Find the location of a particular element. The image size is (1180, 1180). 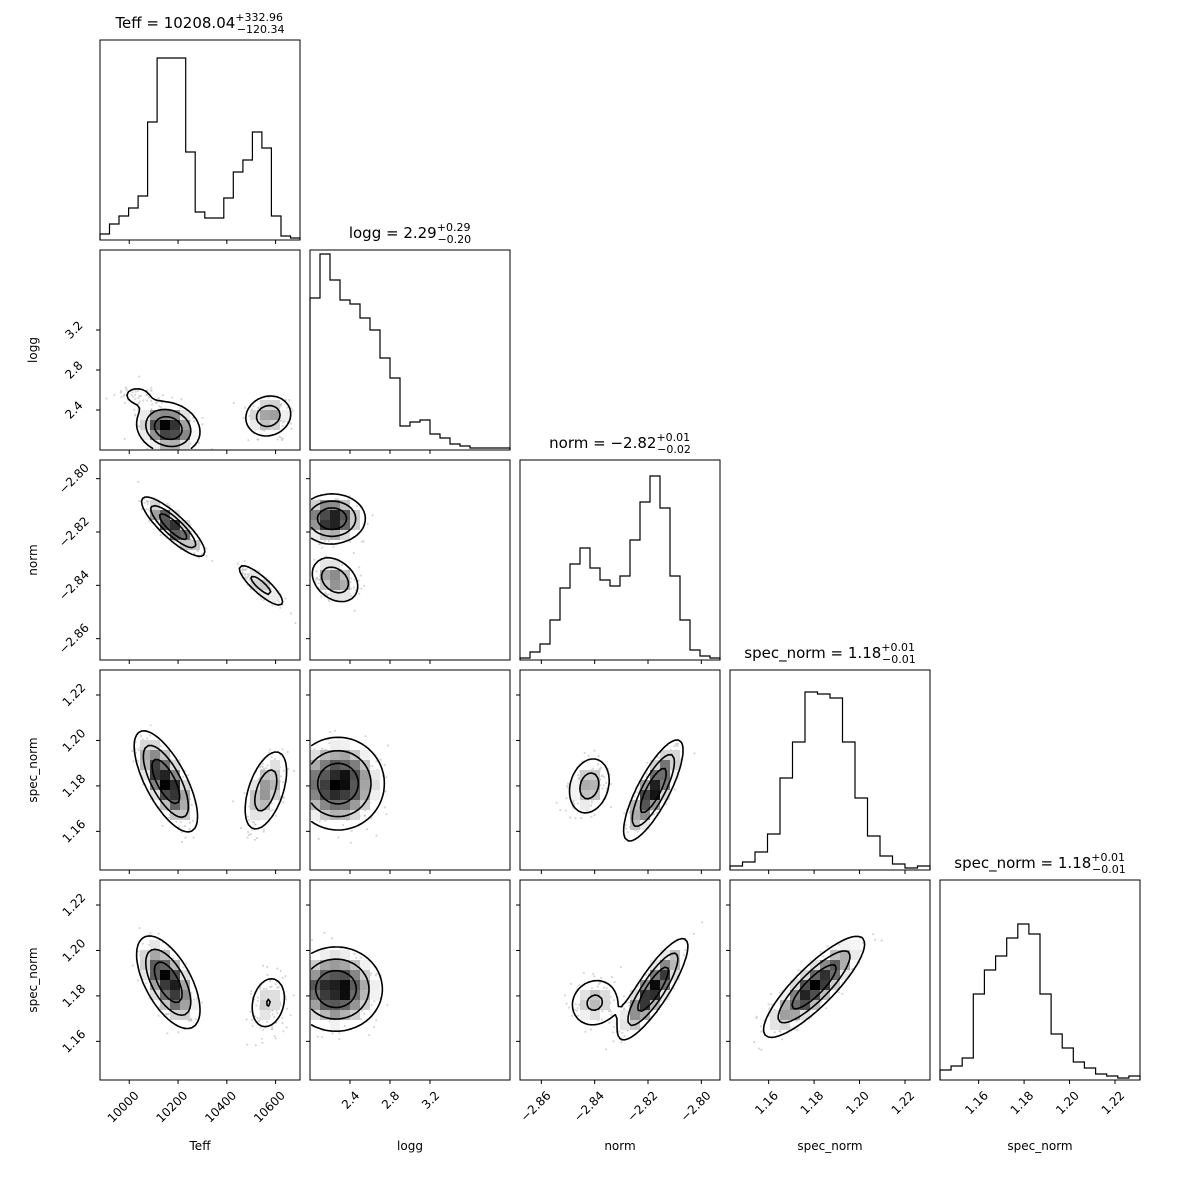

corner-panel-spec_norm-vs-Teff is located at coordinates (200, 980).